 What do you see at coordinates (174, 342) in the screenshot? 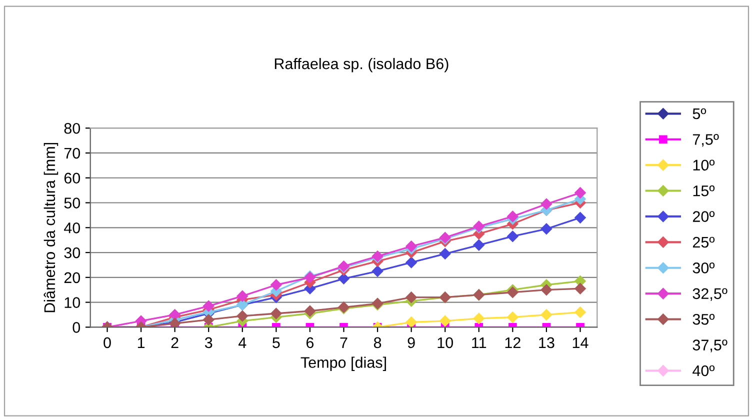
I see `x-tick-label: 2` at bounding box center [174, 342].